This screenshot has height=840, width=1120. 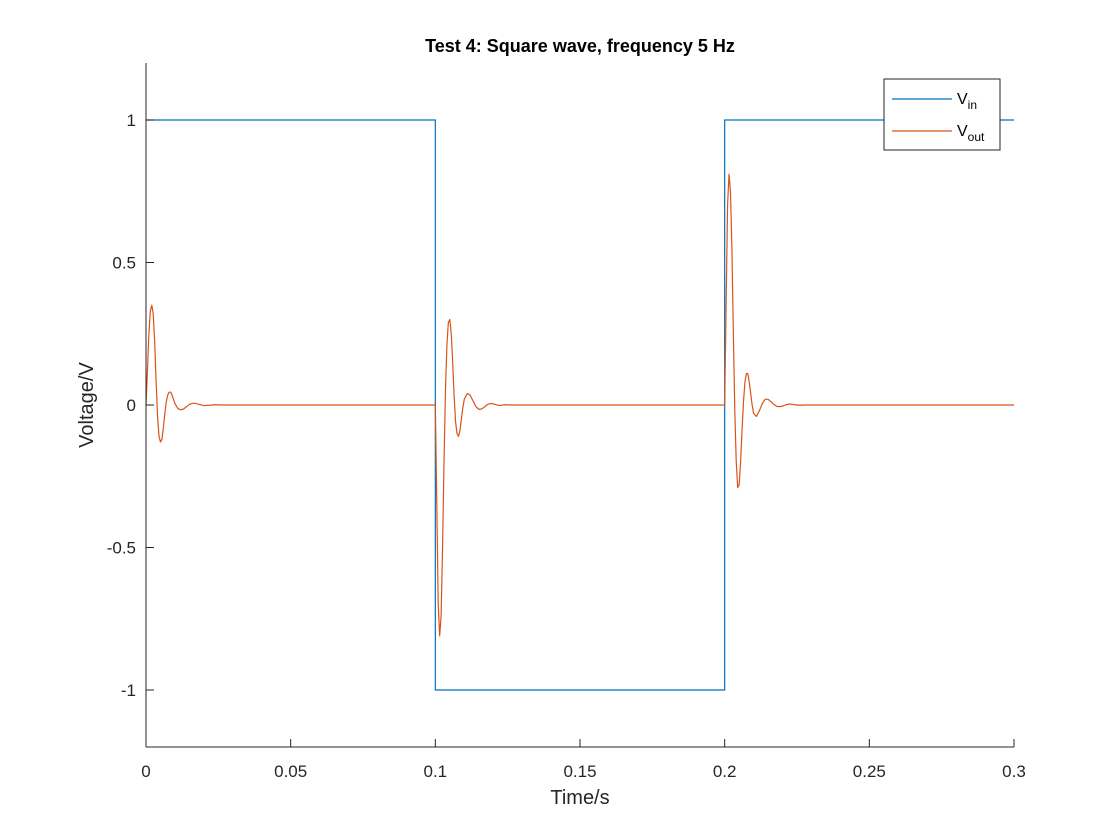 What do you see at coordinates (436, 771) in the screenshot?
I see `x-tick-label: 0.1` at bounding box center [436, 771].